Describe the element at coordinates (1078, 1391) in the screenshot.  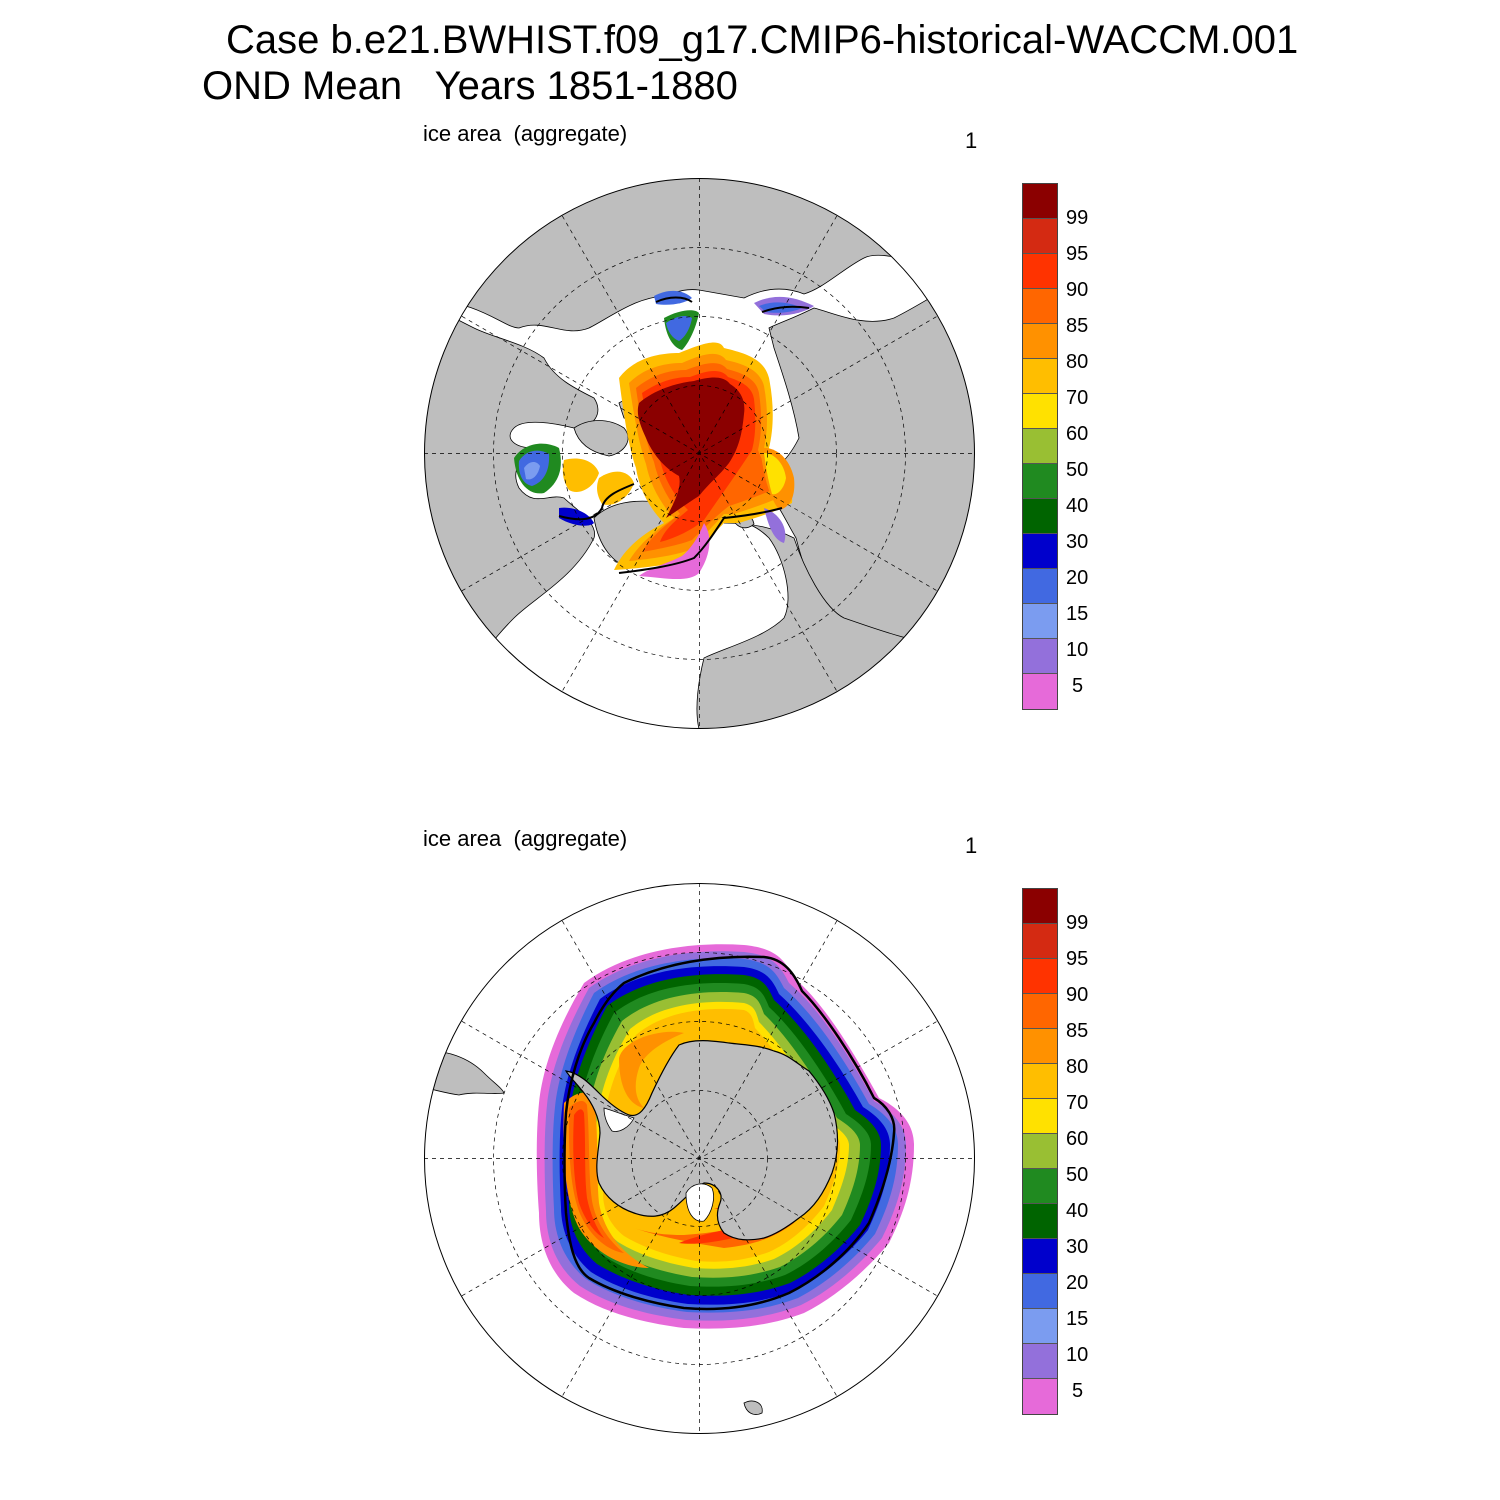
I see `south-legend-label: 5` at that location.